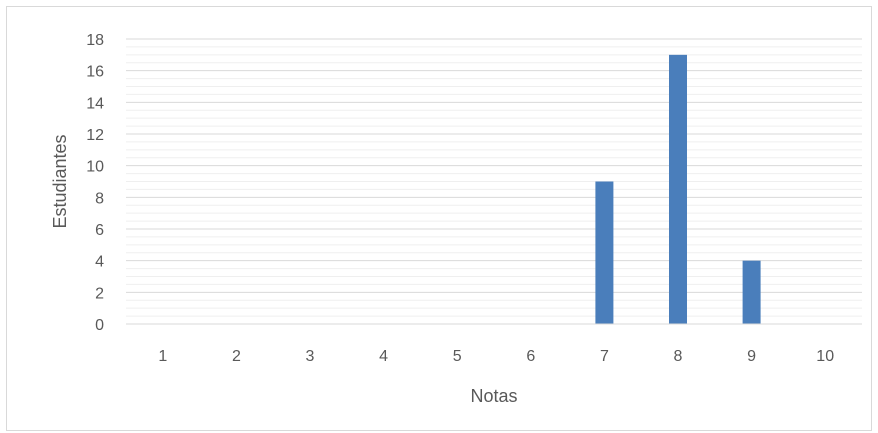  Describe the element at coordinates (678, 356) in the screenshot. I see `x-tick-label: 8` at that location.